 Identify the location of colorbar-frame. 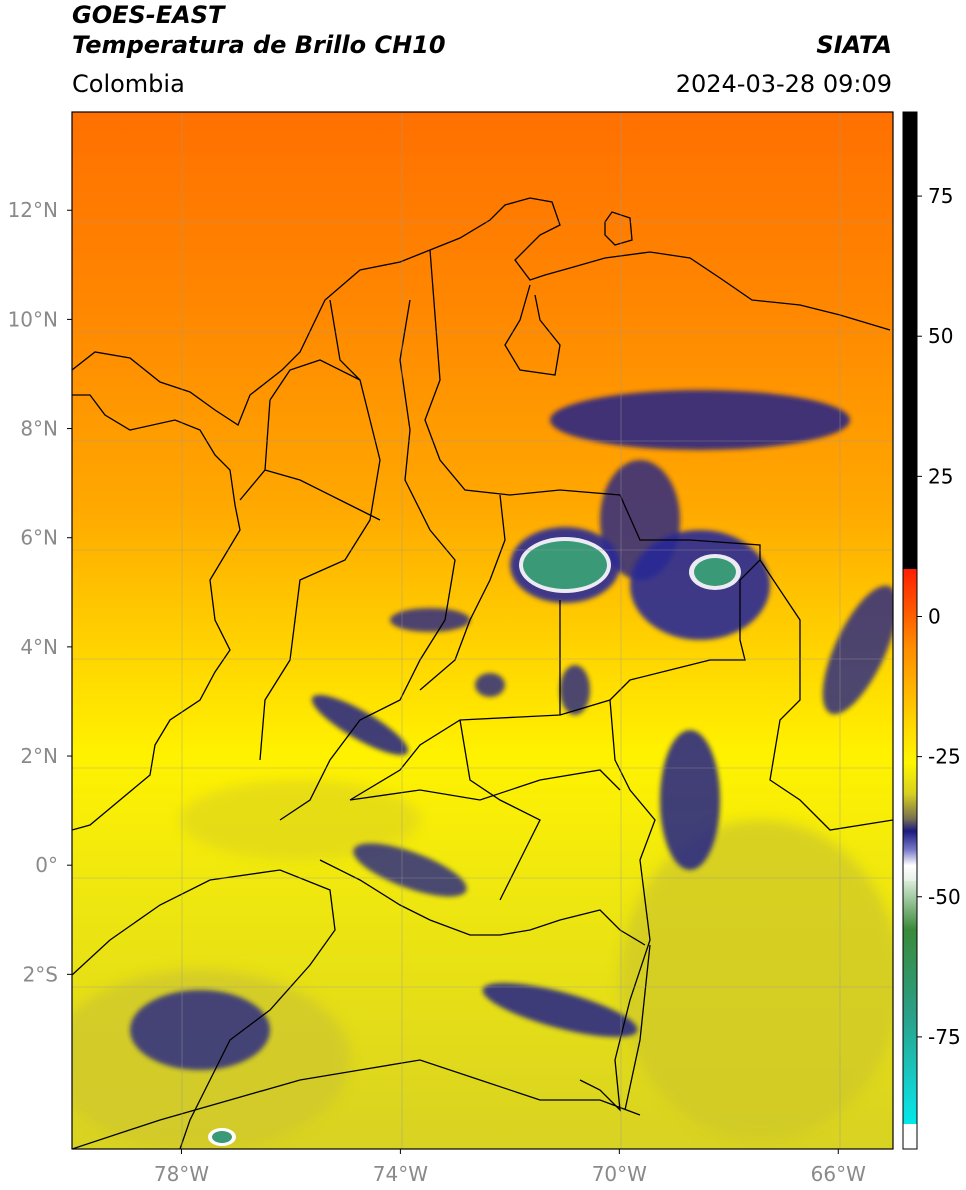
(910, 630).